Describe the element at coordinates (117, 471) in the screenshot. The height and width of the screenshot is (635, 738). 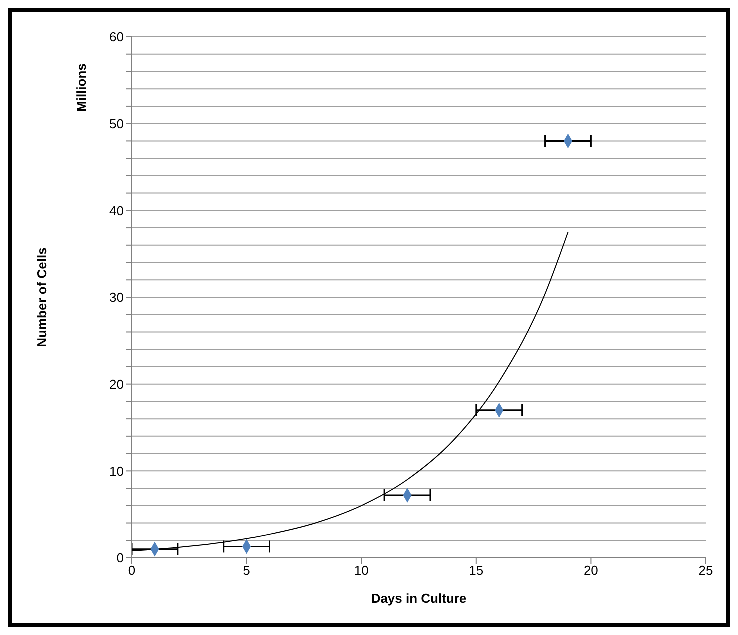
I see `y-tick-label: 10` at that location.